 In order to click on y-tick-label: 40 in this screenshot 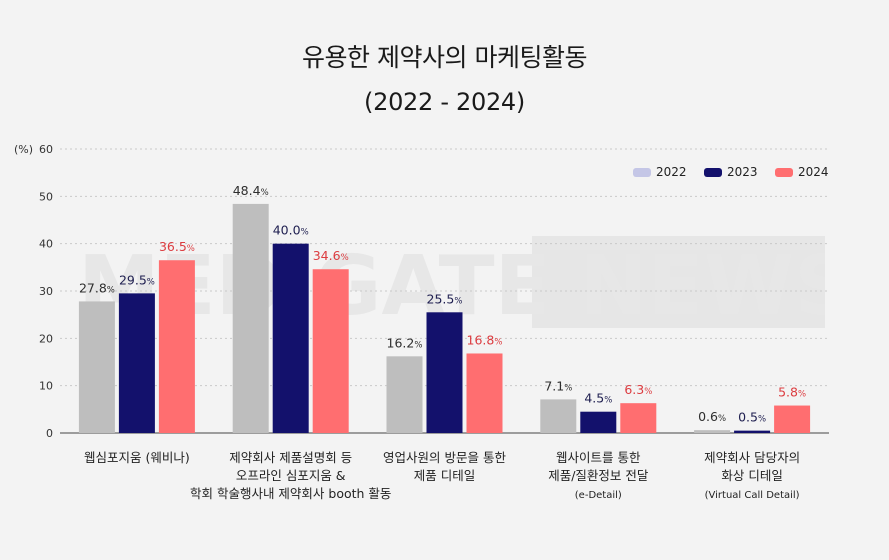, I will do `click(46, 244)`.